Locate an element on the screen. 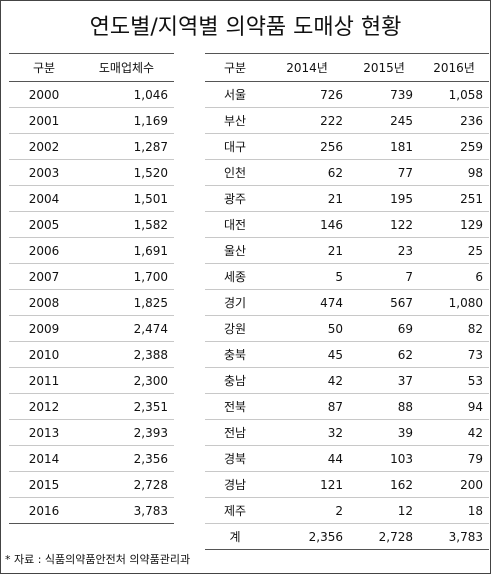  row: 부산 222 245 236 is located at coordinates (347, 120).